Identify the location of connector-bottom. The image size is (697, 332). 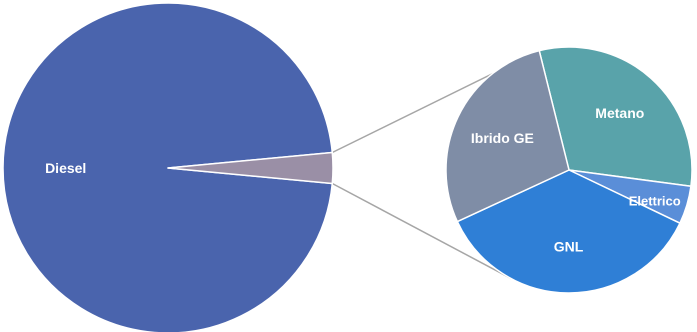
(421, 231).